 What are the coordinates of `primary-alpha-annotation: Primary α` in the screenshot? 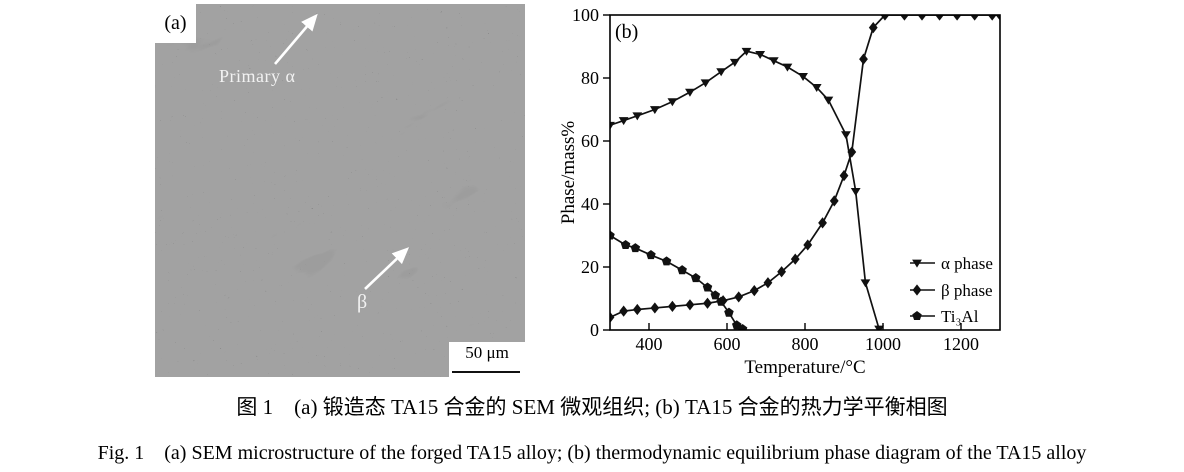 It's located at (257, 76).